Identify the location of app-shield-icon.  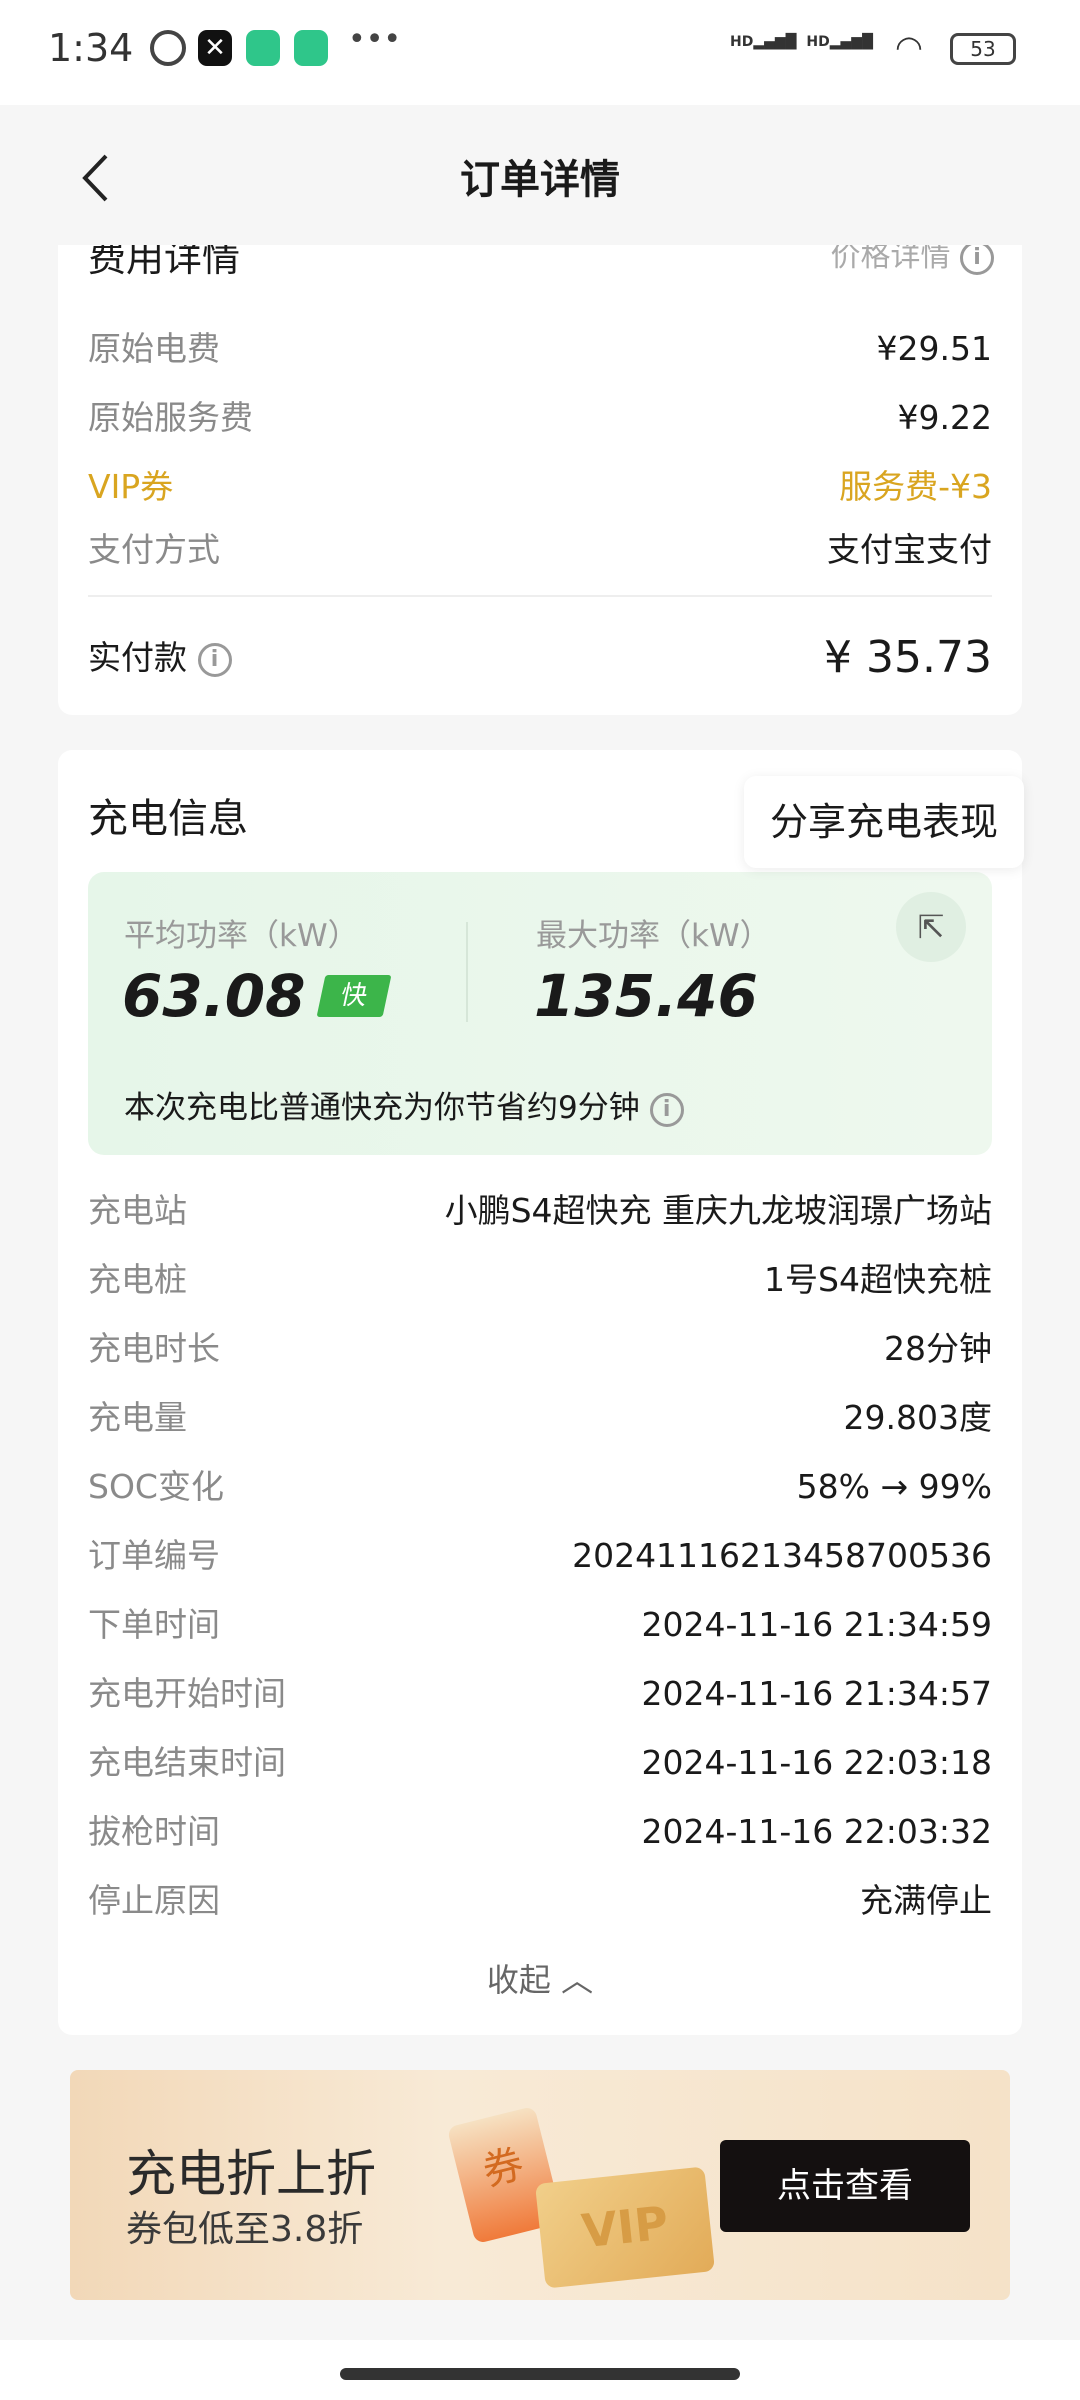
(311, 48).